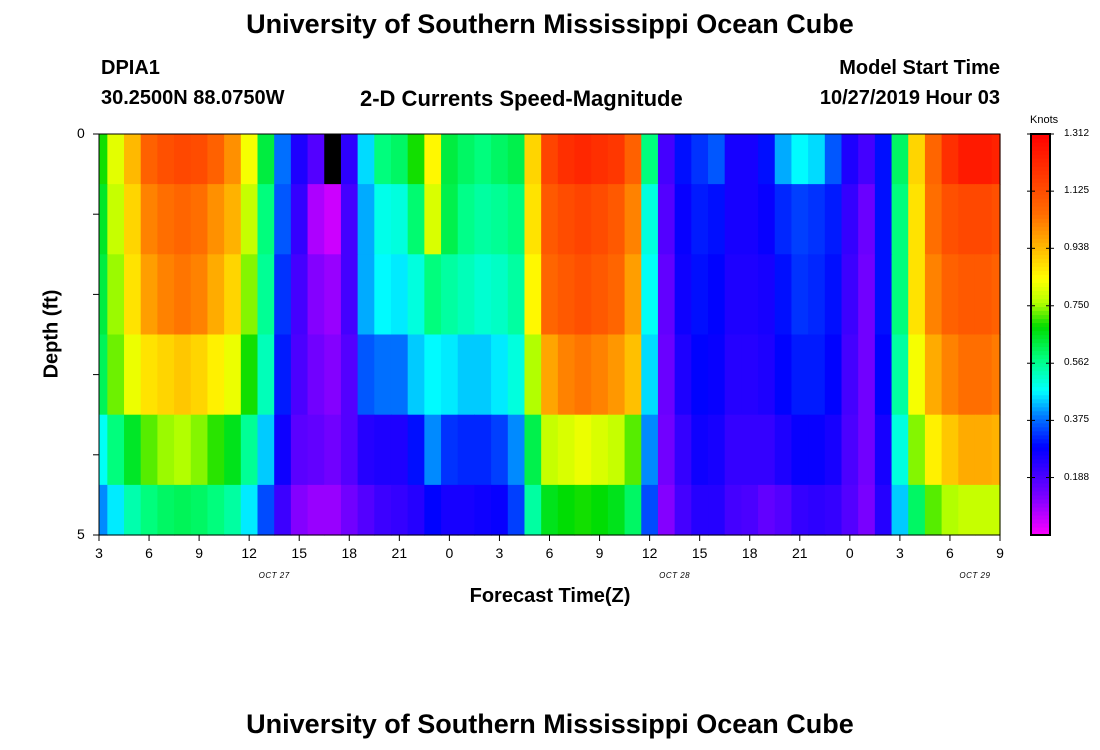 This screenshot has width=1100, height=750. I want to click on colorbar-tick-label: 1.312, so click(1077, 133).